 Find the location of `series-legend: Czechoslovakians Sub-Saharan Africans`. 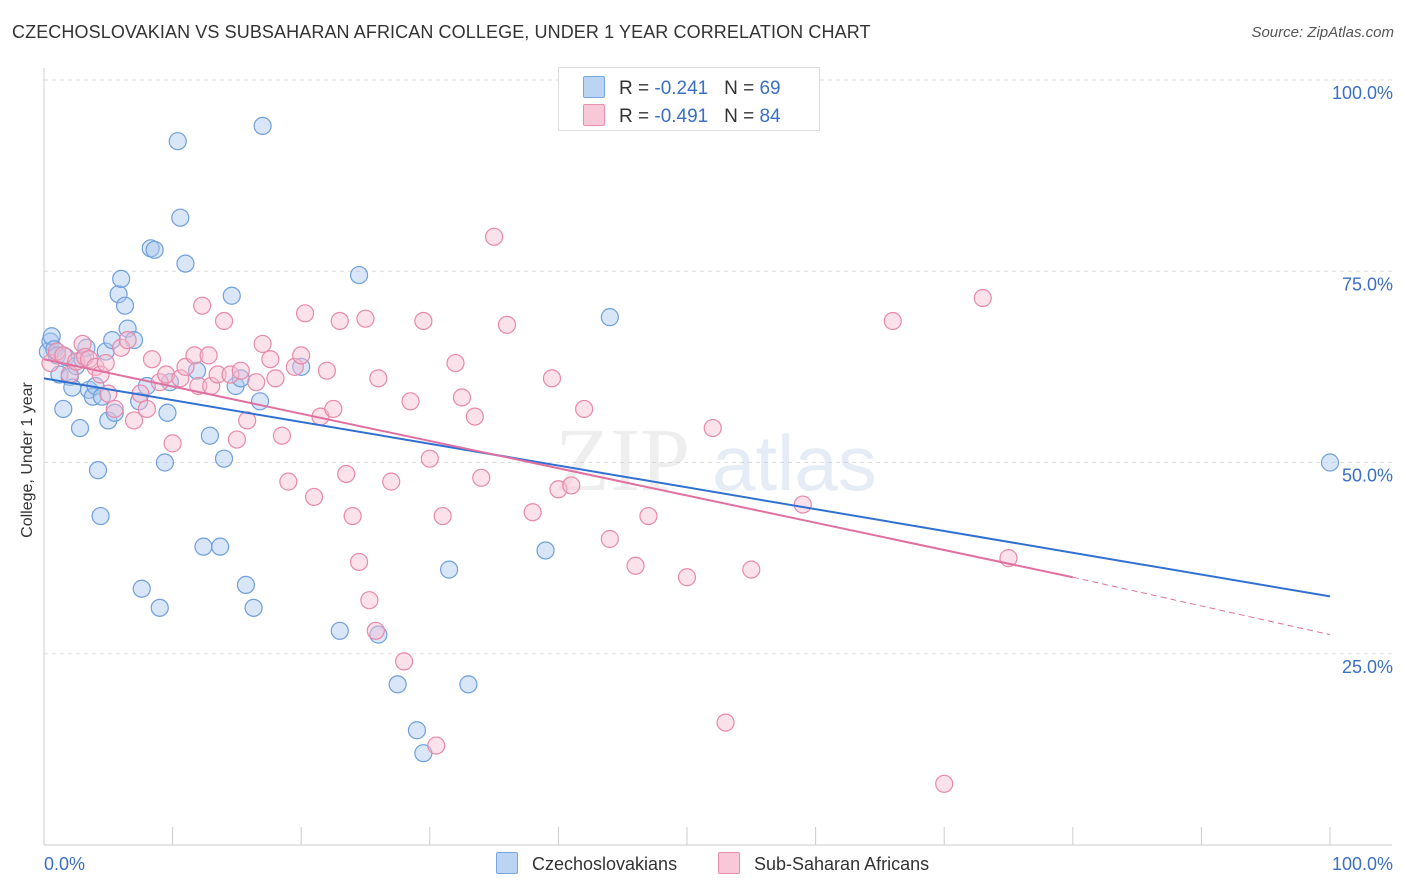

series-legend: Czechoslovakians Sub-Saharan Africans is located at coordinates (703, 864).